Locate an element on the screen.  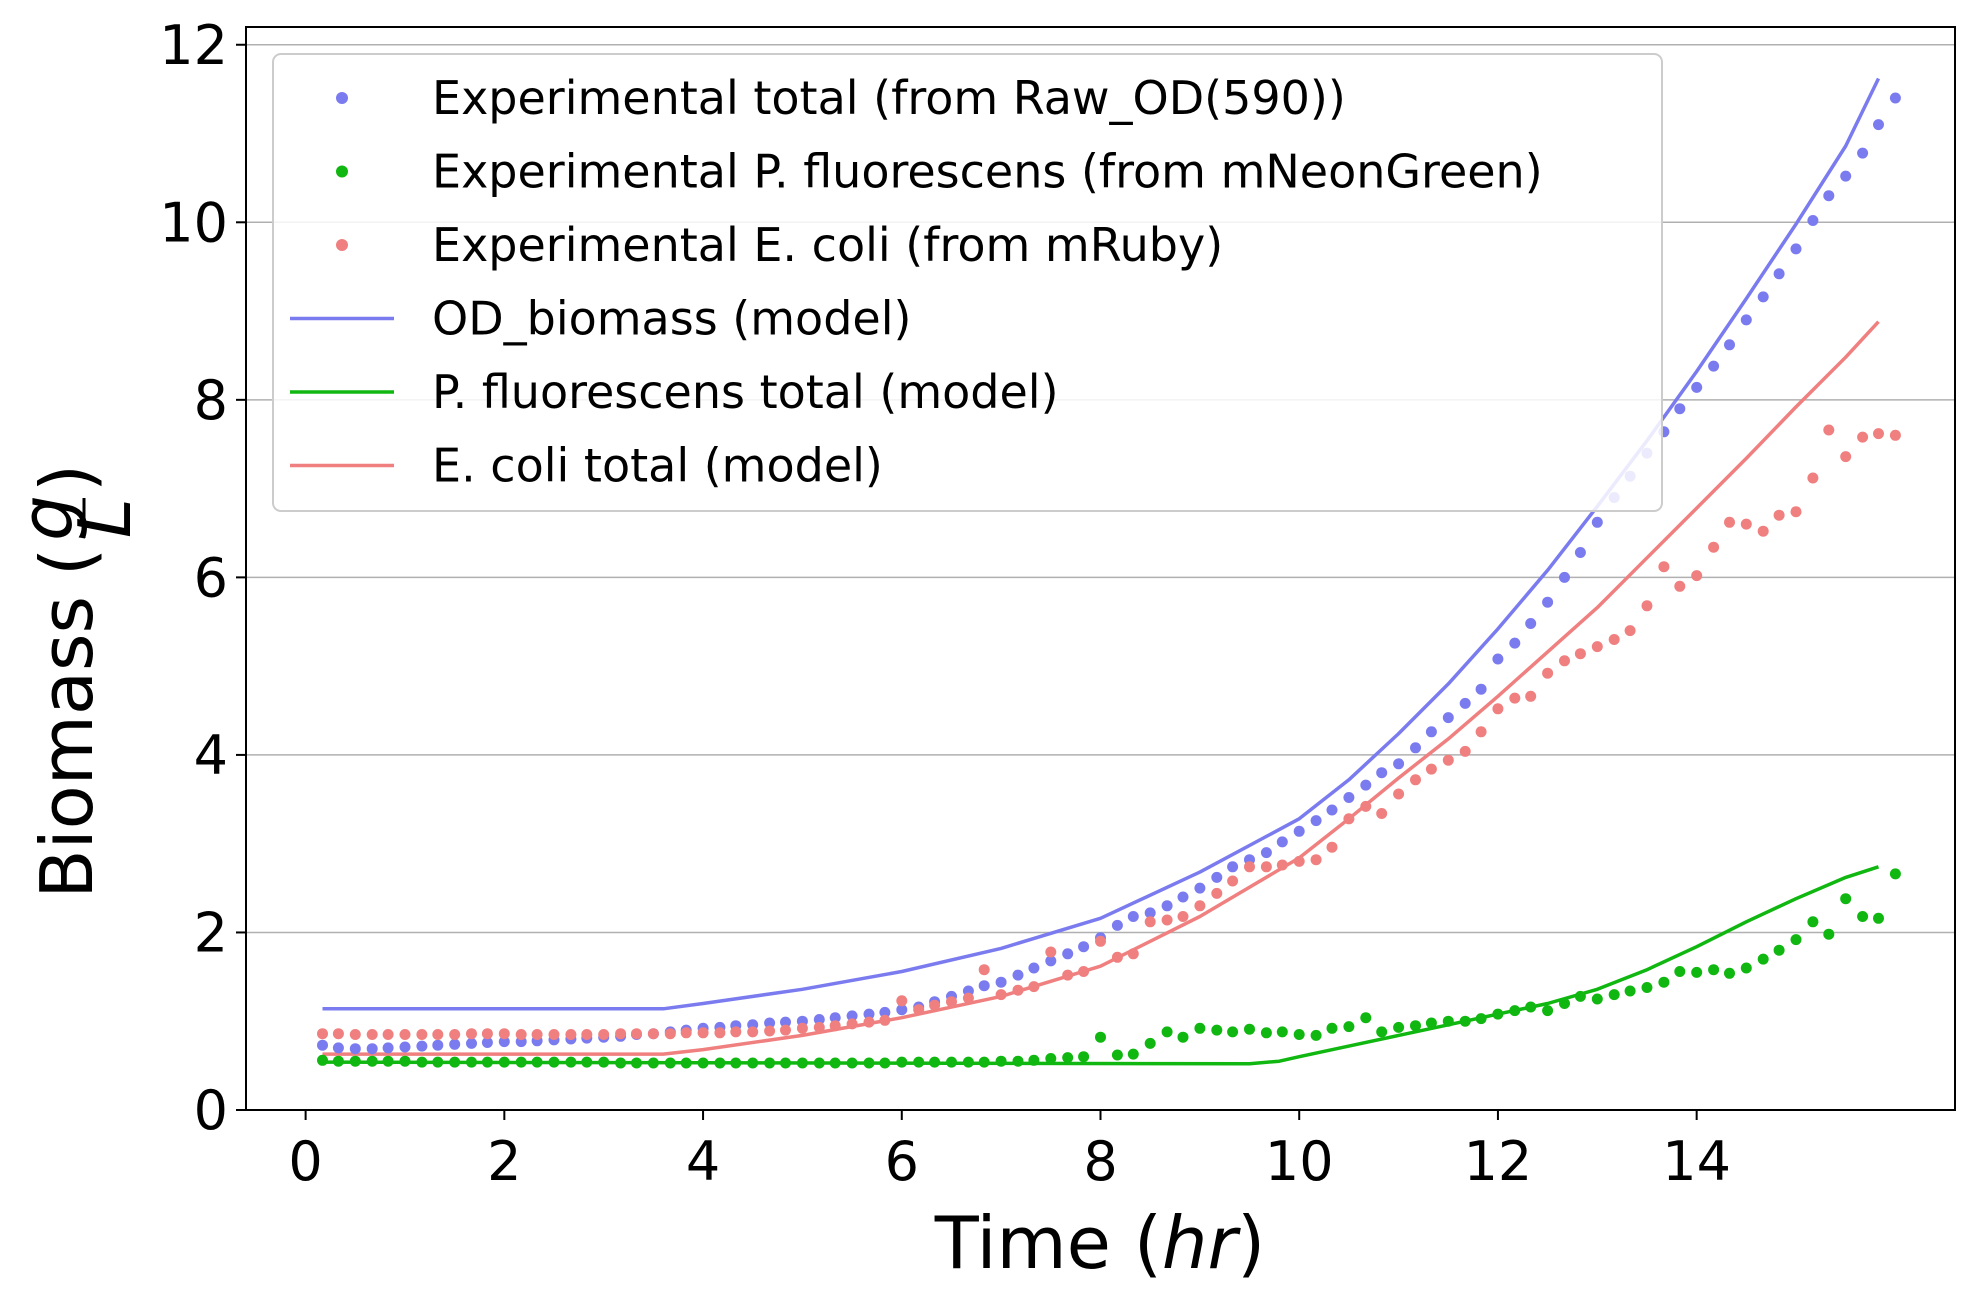
x-tick-label-2: 4 is located at coordinates (703, 1161).